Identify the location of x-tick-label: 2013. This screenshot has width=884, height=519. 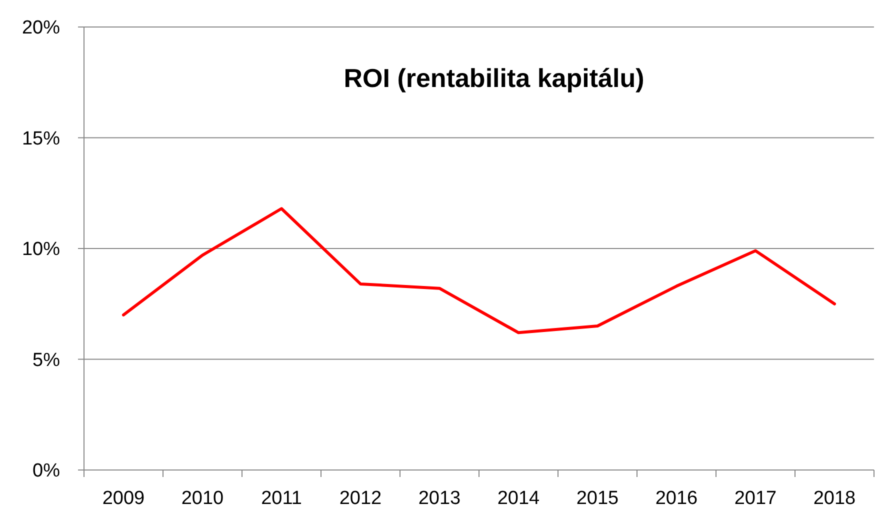
(439, 498).